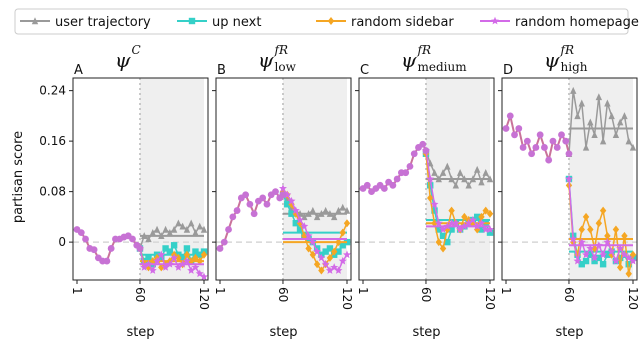  I want to click on legend-label-random-homepage: random homepage, so click(577, 22).